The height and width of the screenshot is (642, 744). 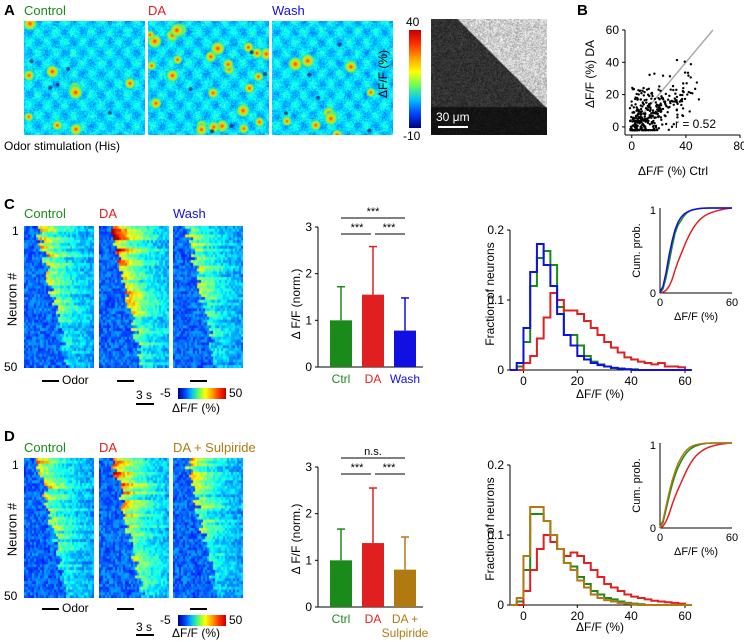 I want to click on bar-category-label: Sulpiride, so click(x=405, y=633).